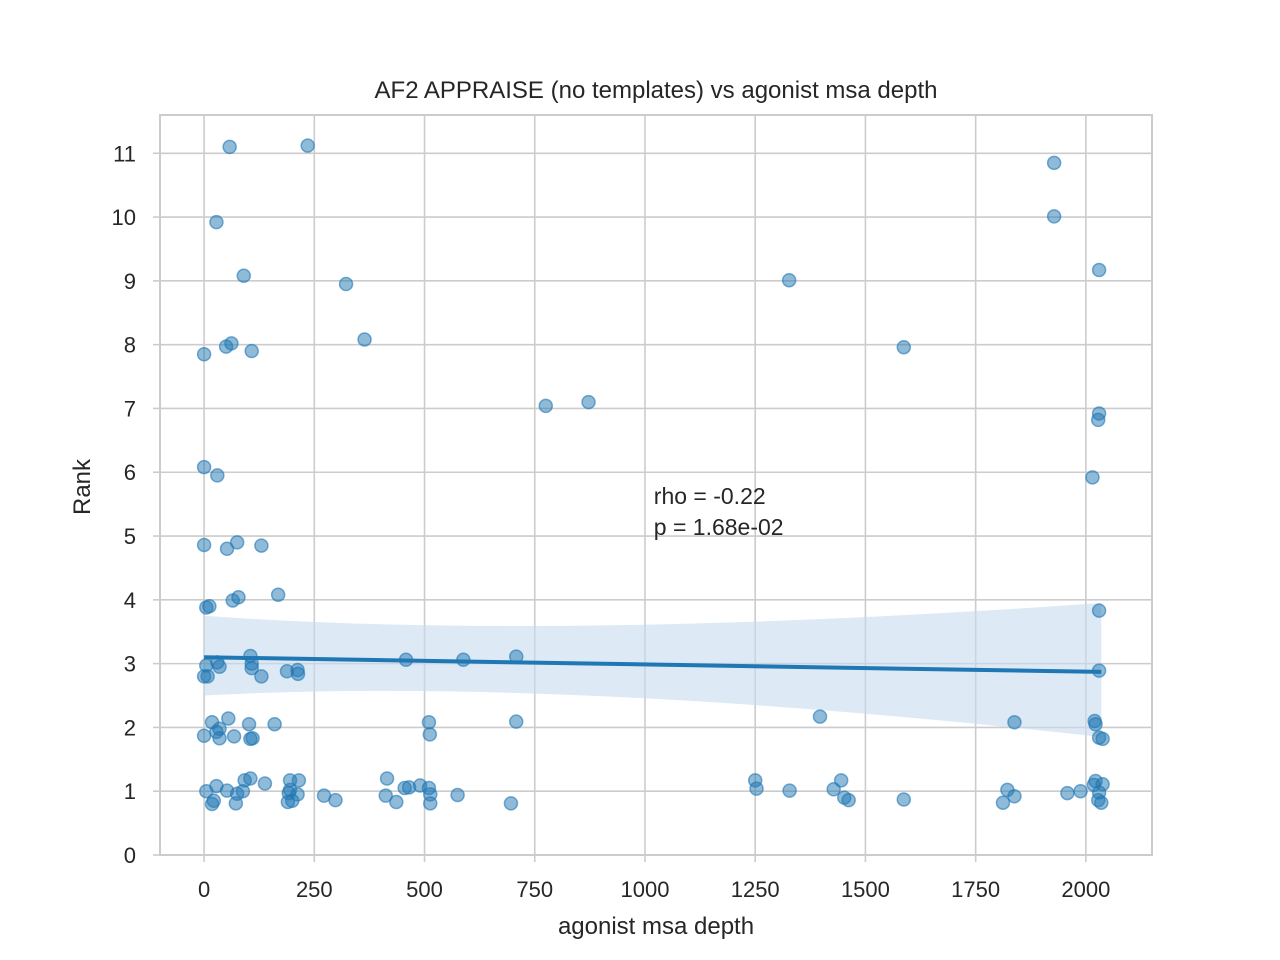  I want to click on y-tick-label: 0, so click(130, 855).